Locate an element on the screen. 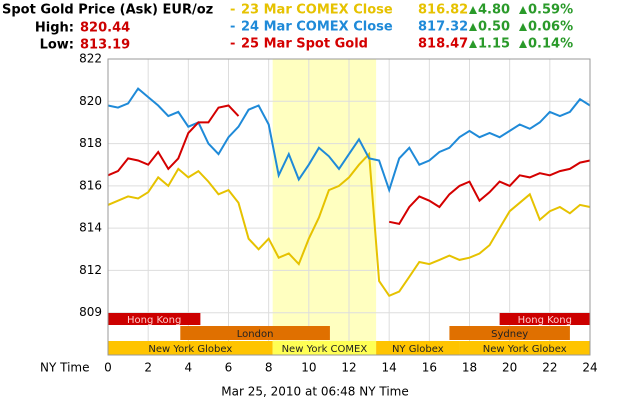 The image size is (630, 400). y-tick-label: 816 is located at coordinates (90, 185).